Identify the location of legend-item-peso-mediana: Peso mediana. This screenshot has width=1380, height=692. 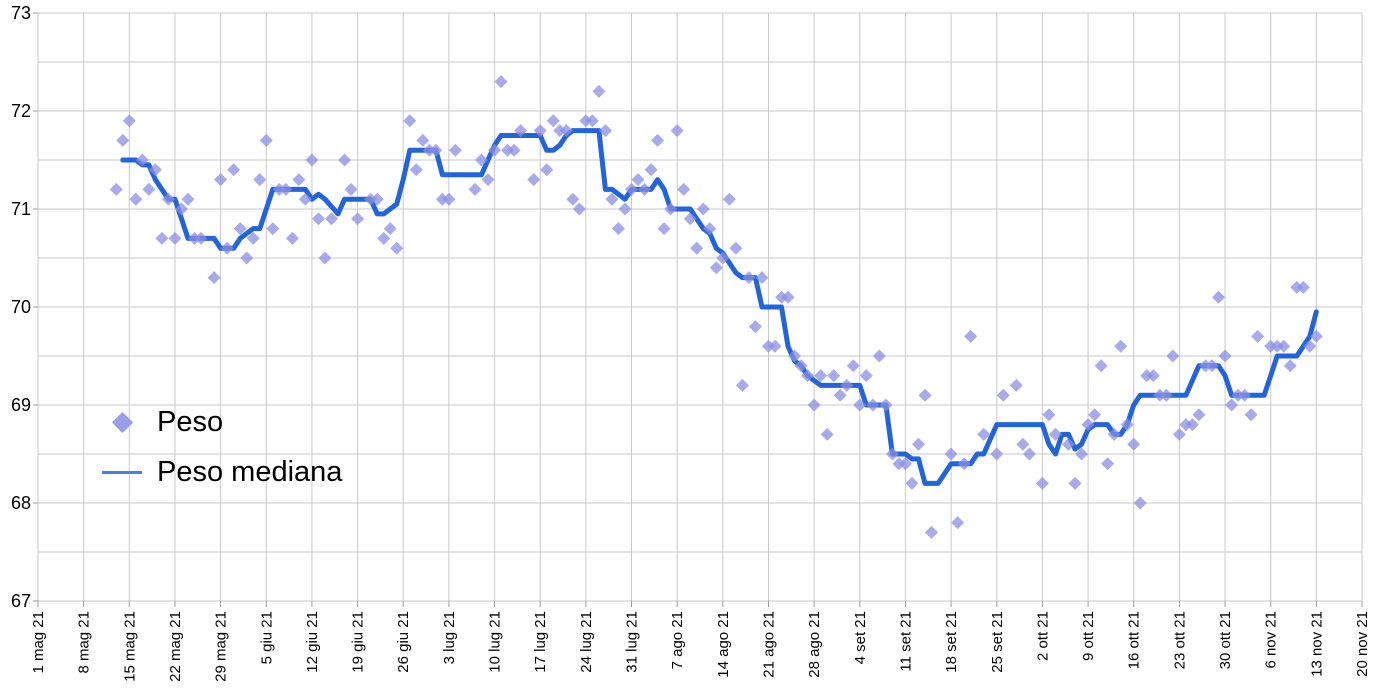
(220, 472).